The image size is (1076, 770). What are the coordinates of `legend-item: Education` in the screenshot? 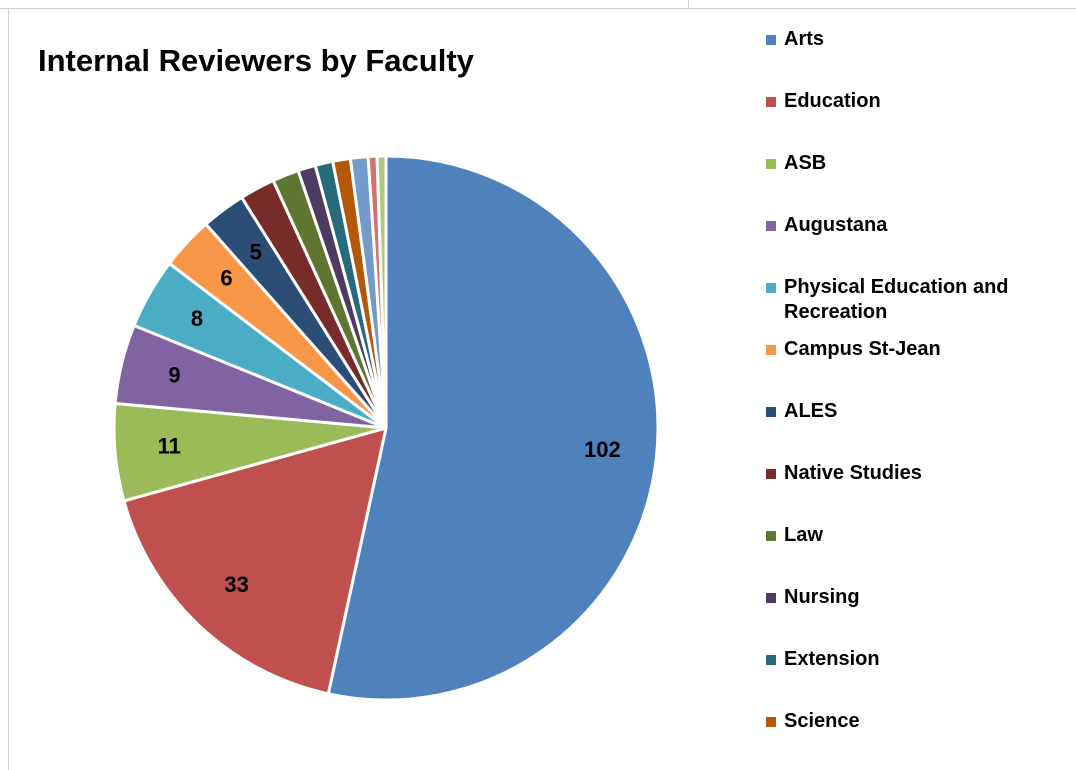 It's located at (911, 101).